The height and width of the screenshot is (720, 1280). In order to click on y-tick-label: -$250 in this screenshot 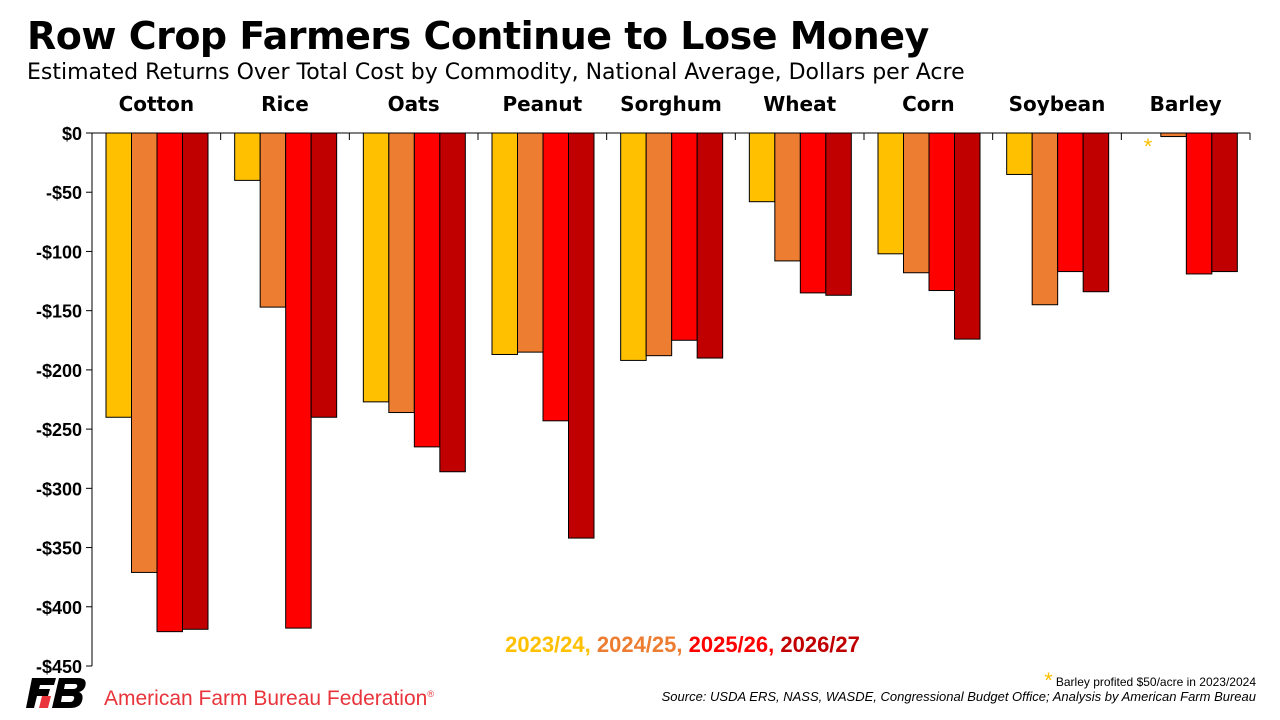, I will do `click(59, 430)`.